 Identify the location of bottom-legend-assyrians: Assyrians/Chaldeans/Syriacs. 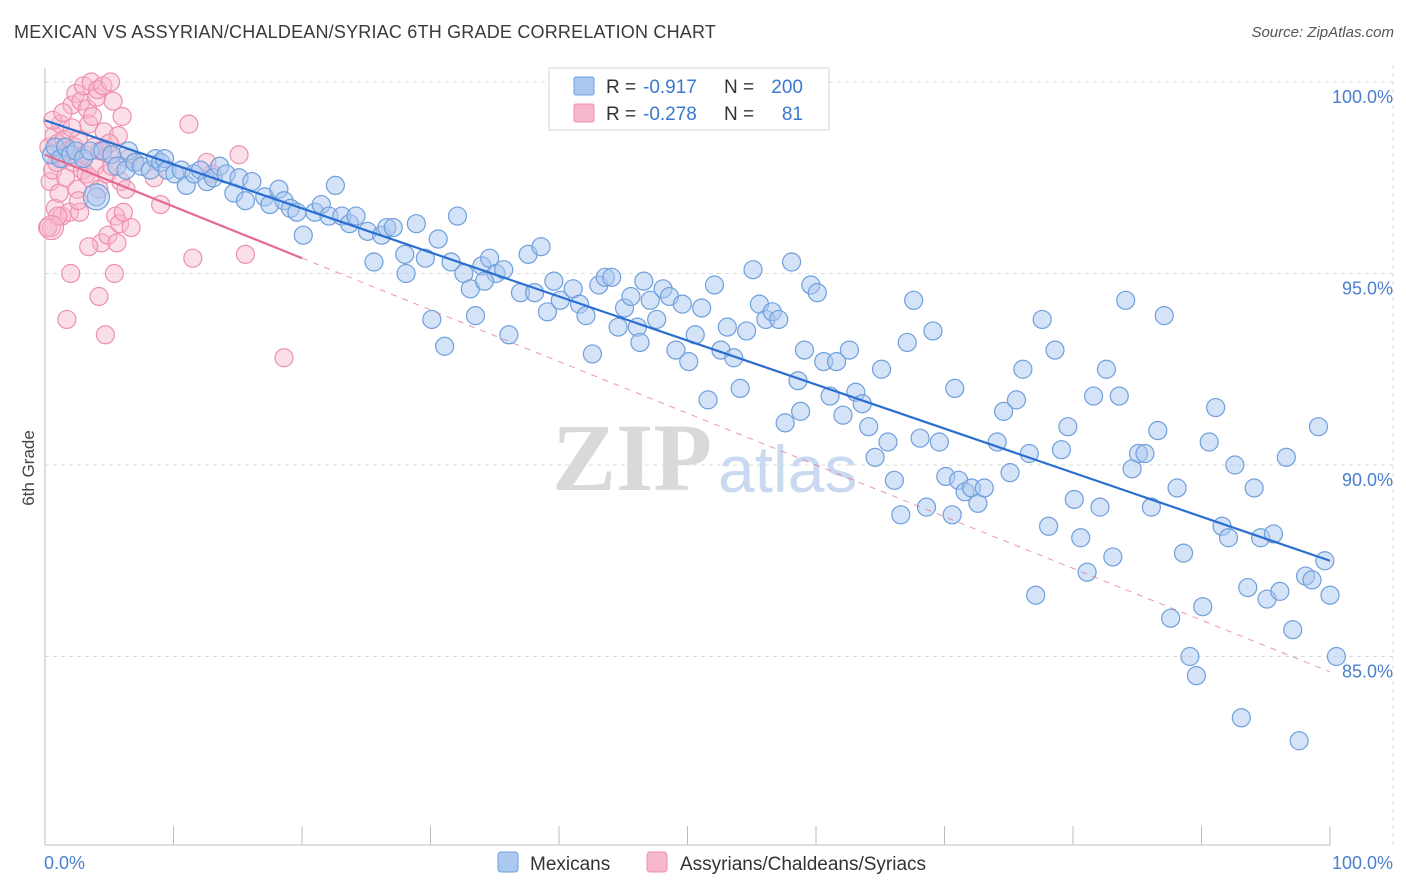
(803, 864).